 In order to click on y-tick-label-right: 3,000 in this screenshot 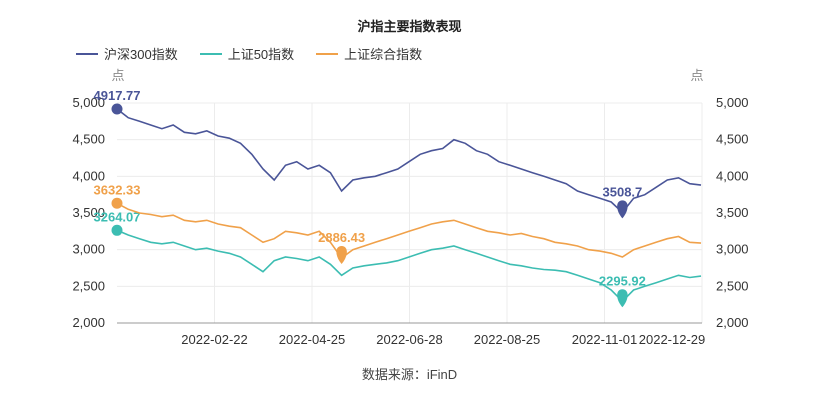, I will do `click(732, 249)`.